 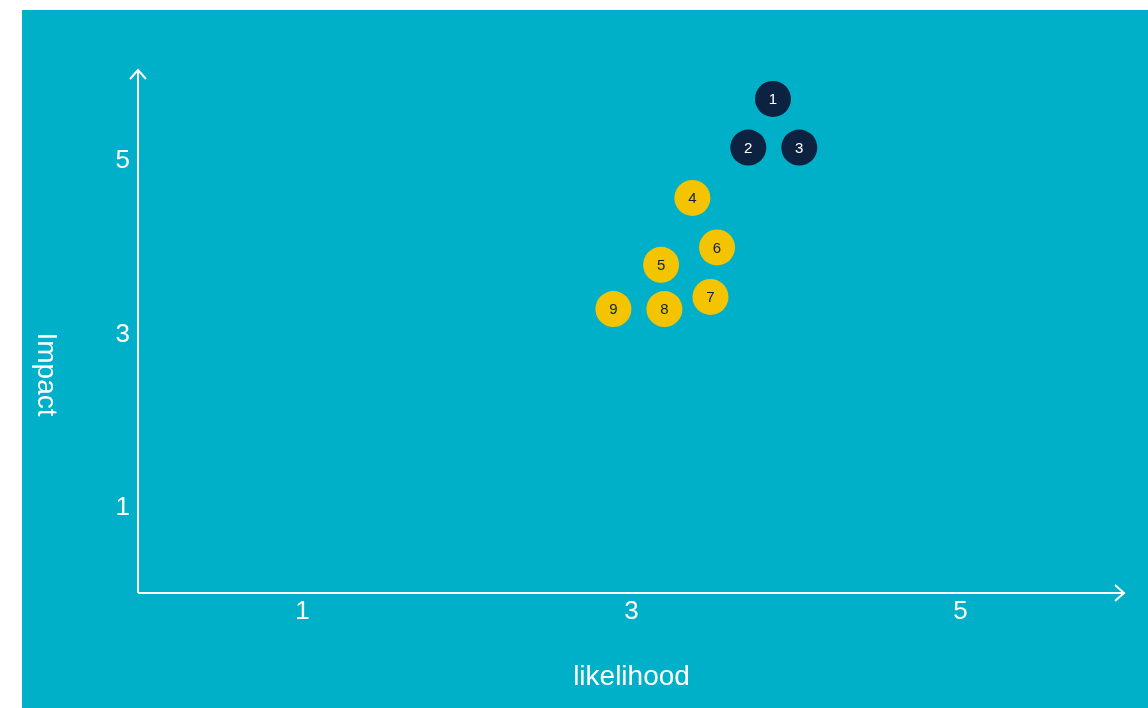 I want to click on x-axis-title: likelihood, so click(x=631, y=675).